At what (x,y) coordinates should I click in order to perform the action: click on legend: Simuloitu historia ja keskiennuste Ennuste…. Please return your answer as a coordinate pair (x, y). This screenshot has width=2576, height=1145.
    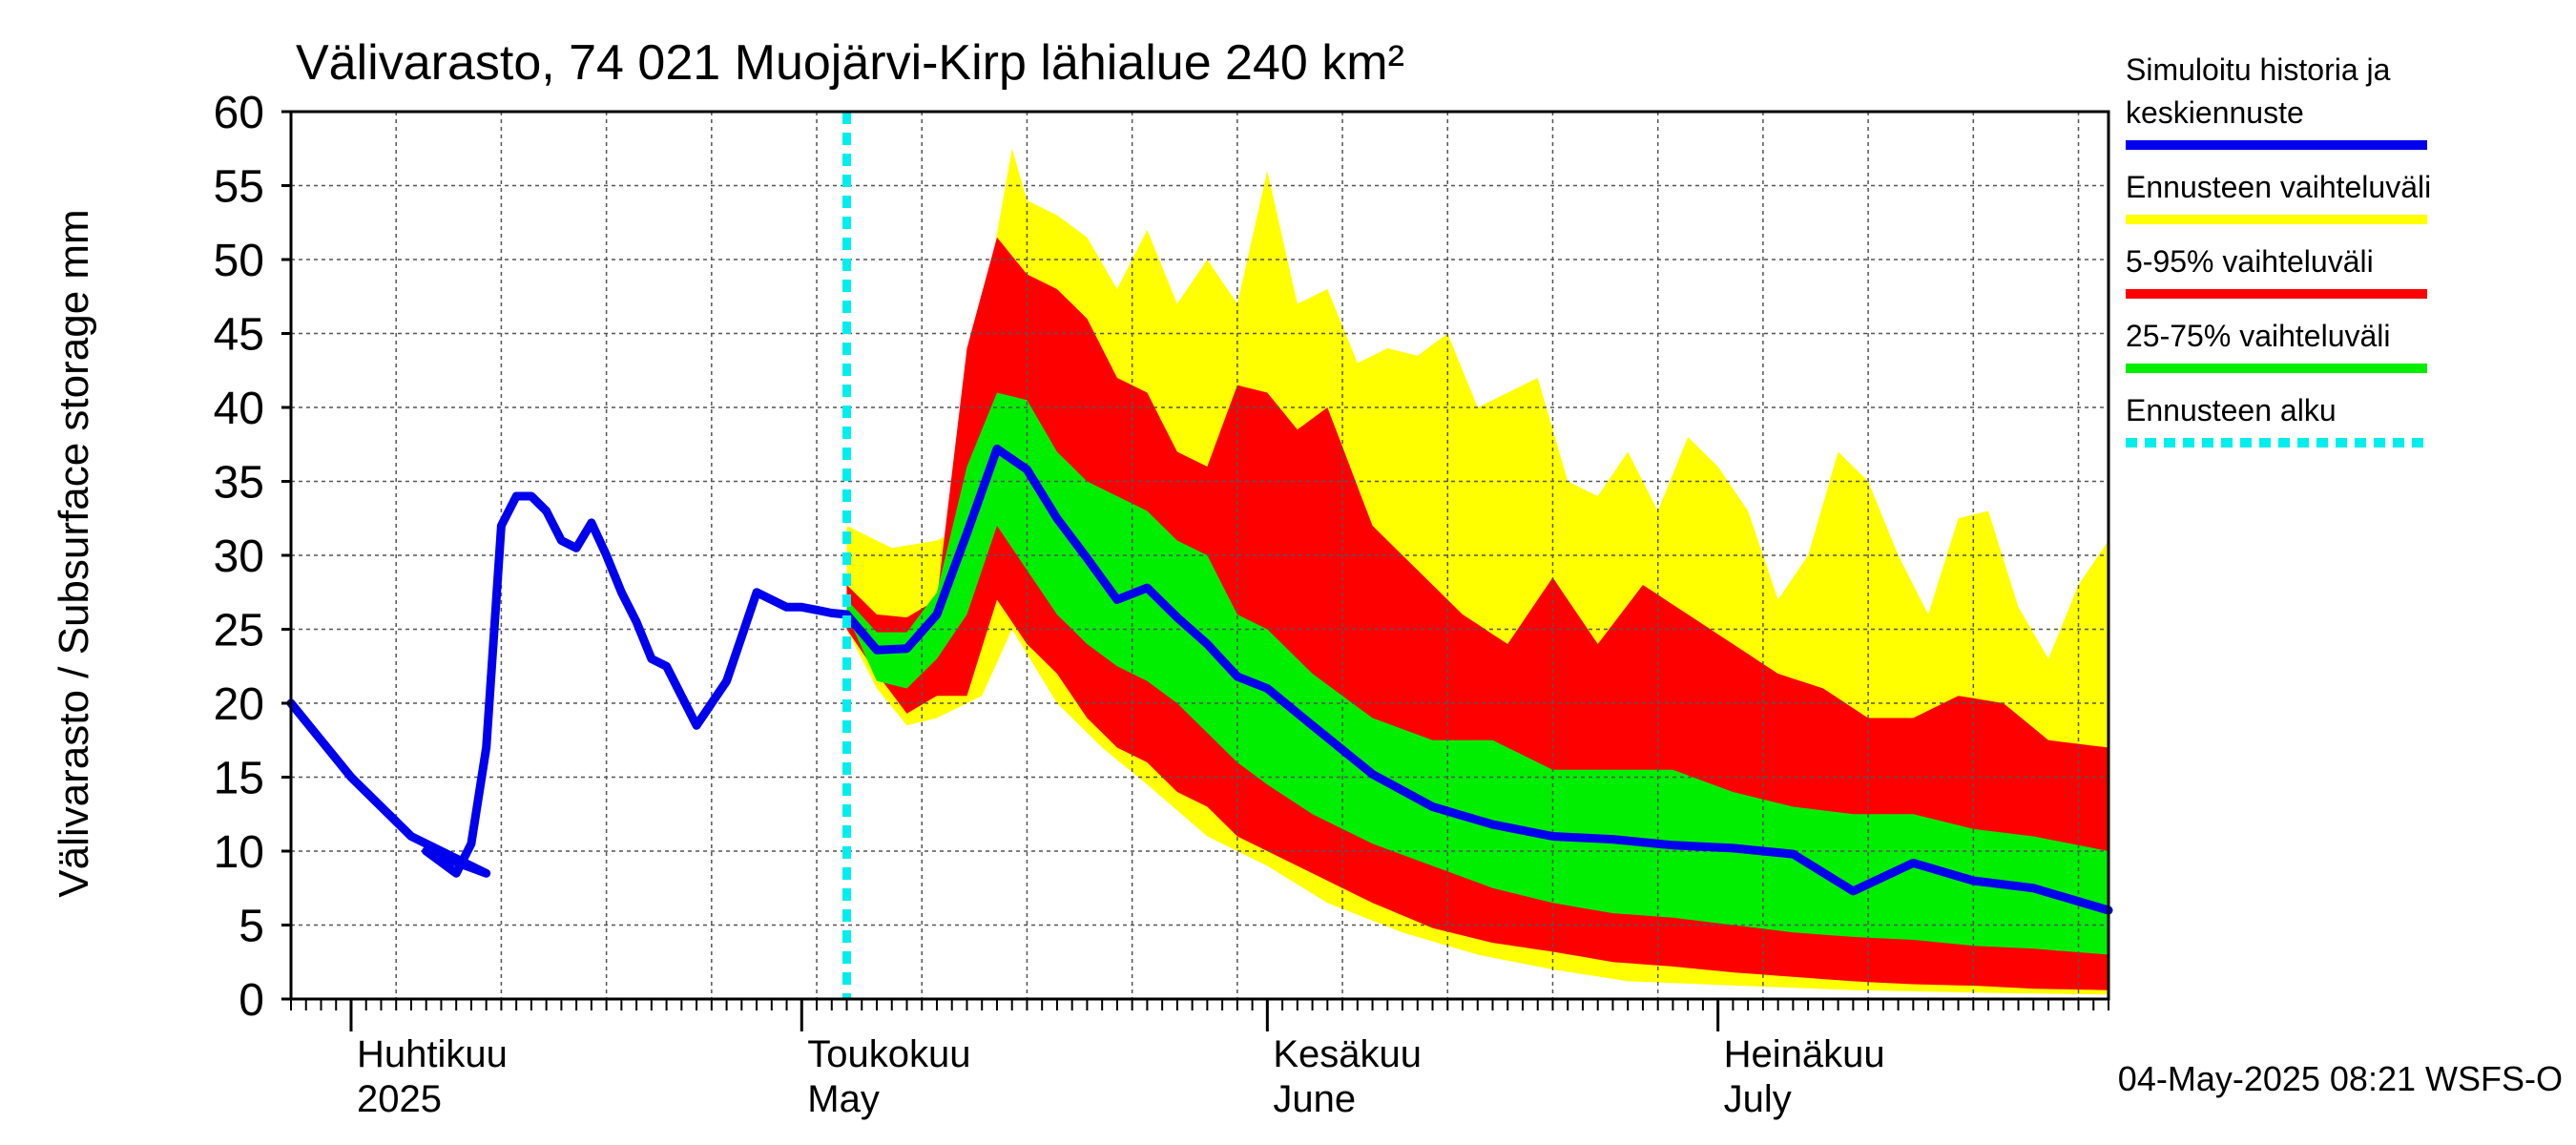
    Looking at the image, I should click on (2278, 250).